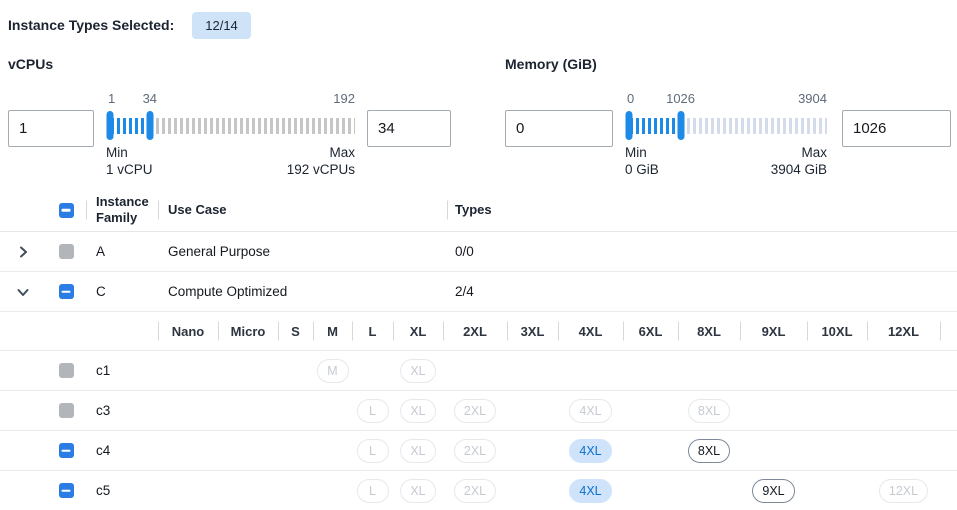 This screenshot has height=510, width=957. Describe the element at coordinates (66, 251) in the screenshot. I see `family-a-checkbox` at that location.